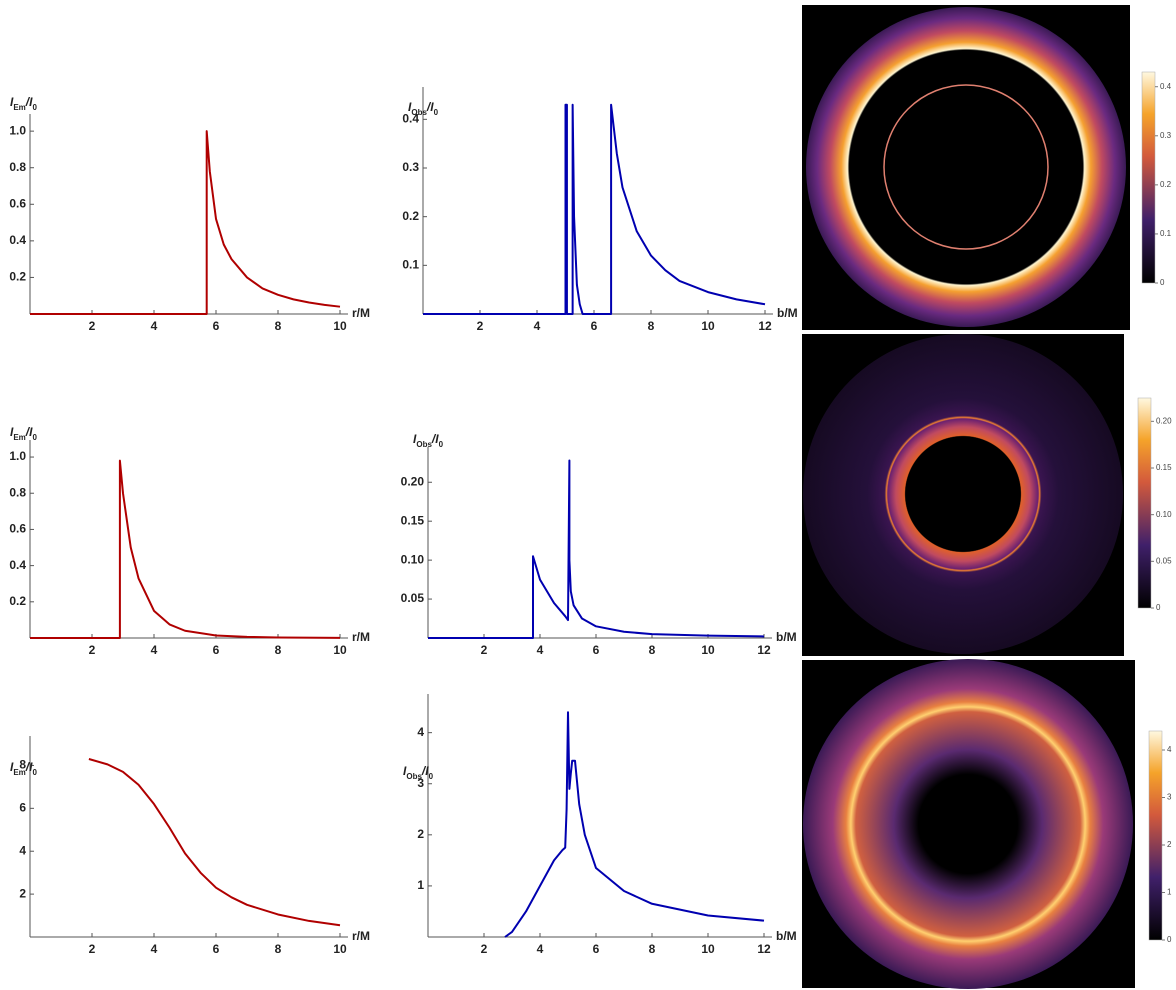 The height and width of the screenshot is (990, 1176). What do you see at coordinates (1169, 844) in the screenshot?
I see `colorbar-tick-label: 2` at bounding box center [1169, 844].